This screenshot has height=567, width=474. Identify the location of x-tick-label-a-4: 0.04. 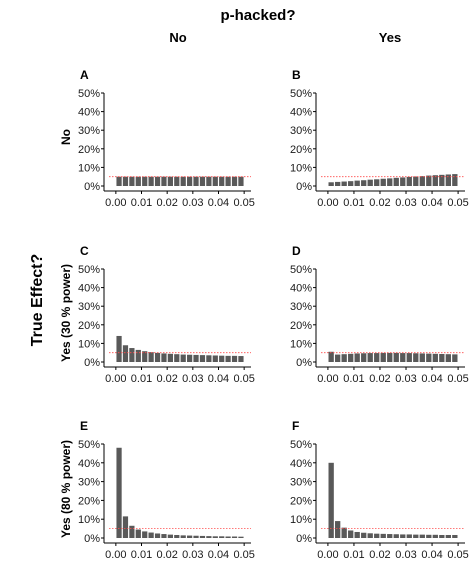
(218, 203).